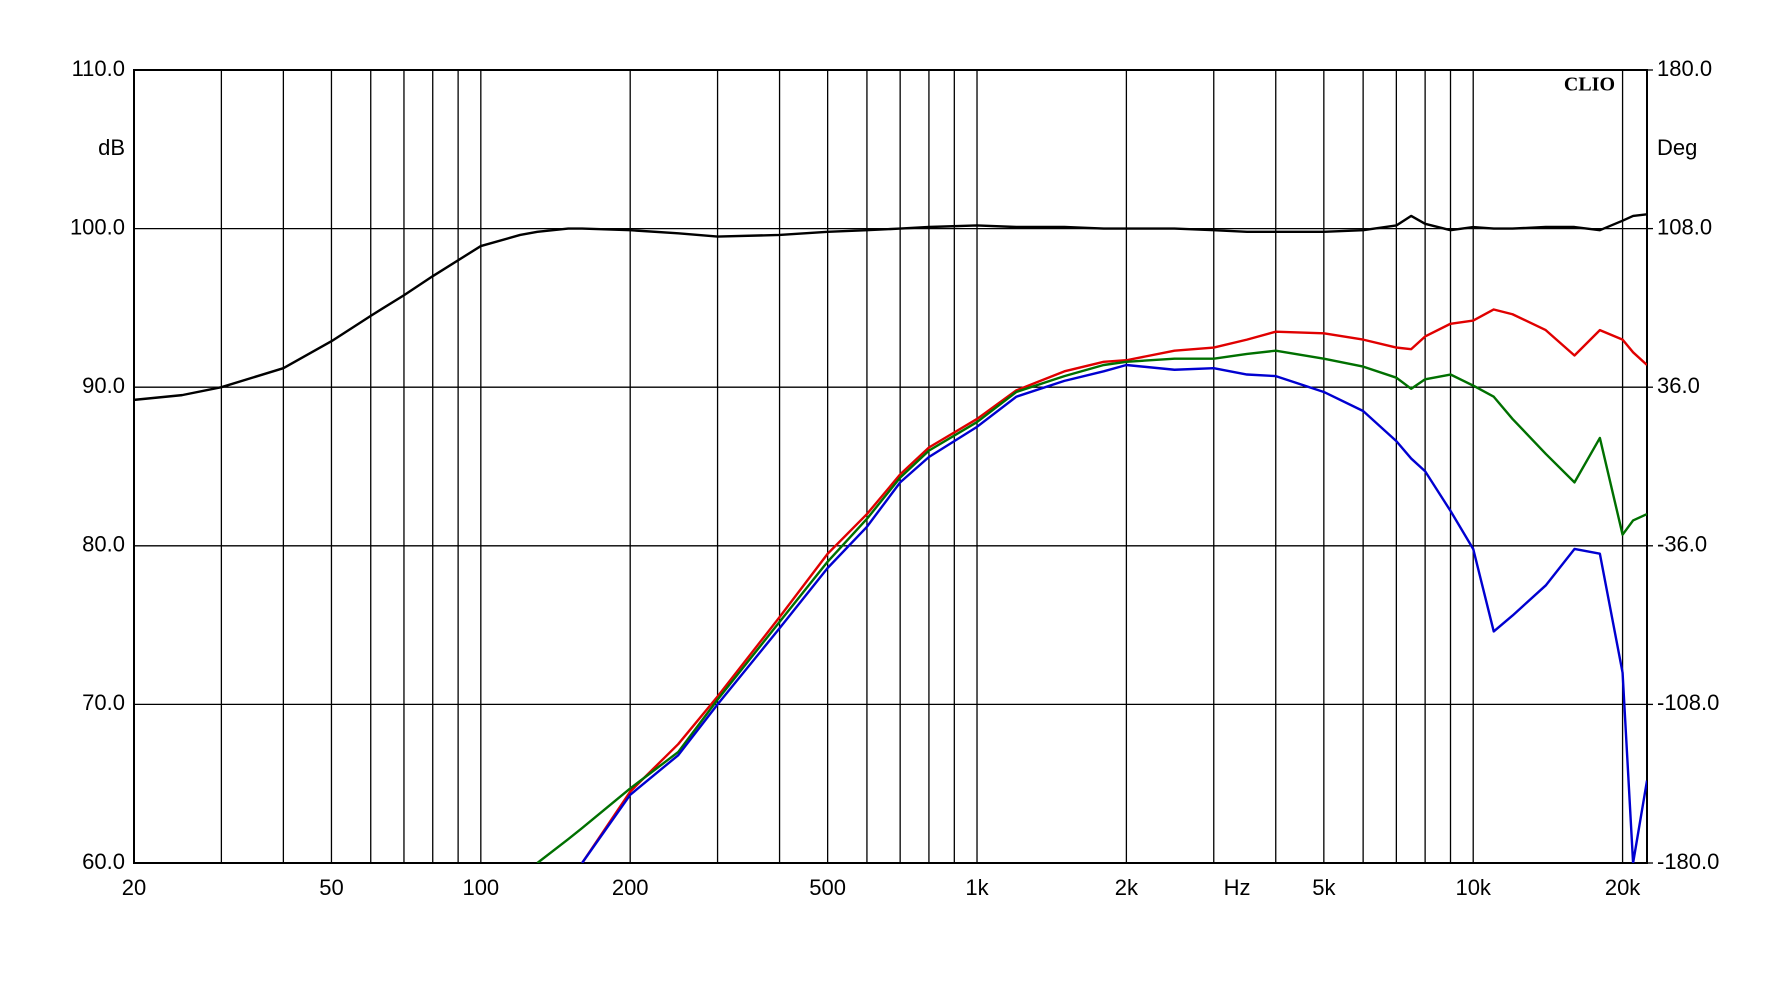  What do you see at coordinates (111, 147) in the screenshot?
I see `y-axis-label: dB` at bounding box center [111, 147].